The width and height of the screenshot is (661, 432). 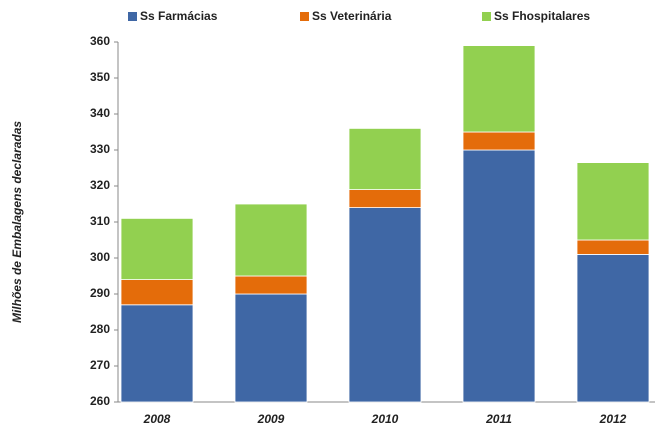 What do you see at coordinates (542, 16) in the screenshot?
I see `legend-label: Ss Fhospitalares` at bounding box center [542, 16].